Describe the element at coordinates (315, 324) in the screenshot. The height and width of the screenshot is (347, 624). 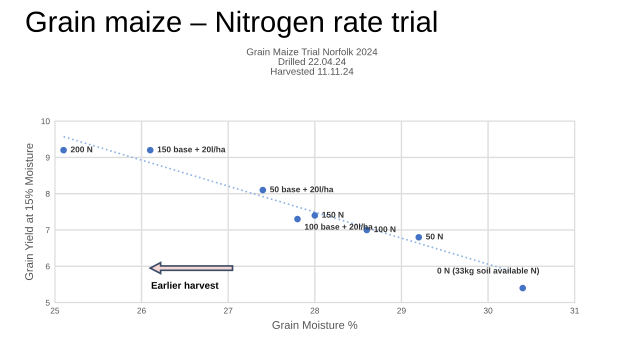
I see `x-axis-title: Grain Moisture %` at that location.